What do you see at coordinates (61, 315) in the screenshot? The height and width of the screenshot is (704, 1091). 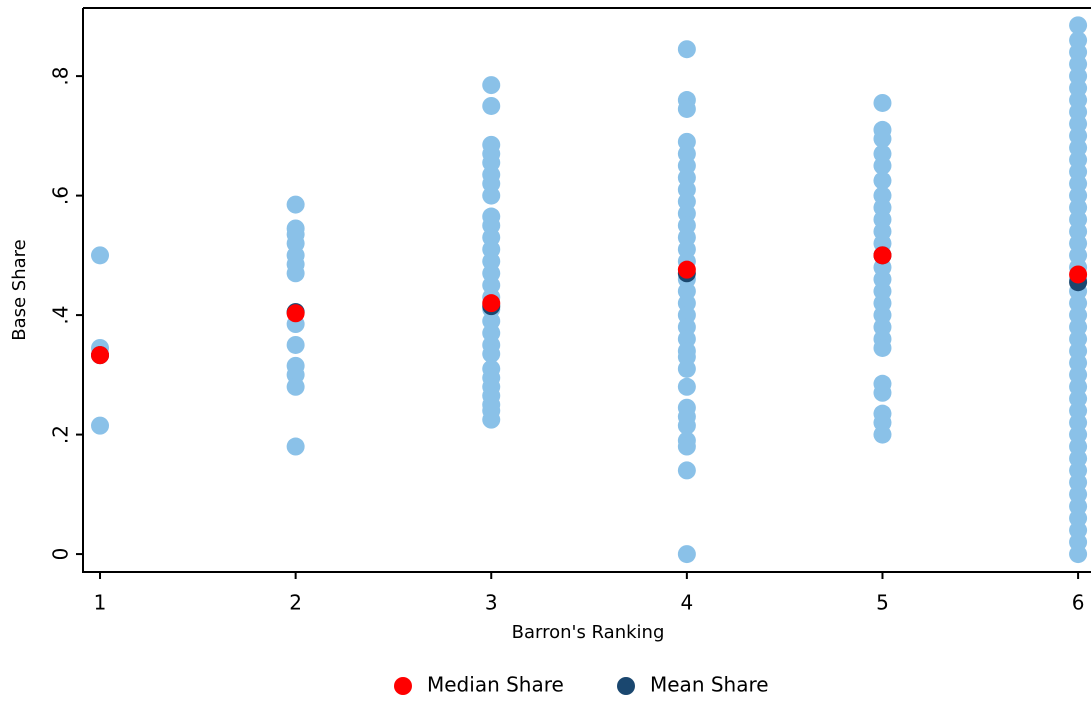 I see `y-tick-label: .4` at bounding box center [61, 315].